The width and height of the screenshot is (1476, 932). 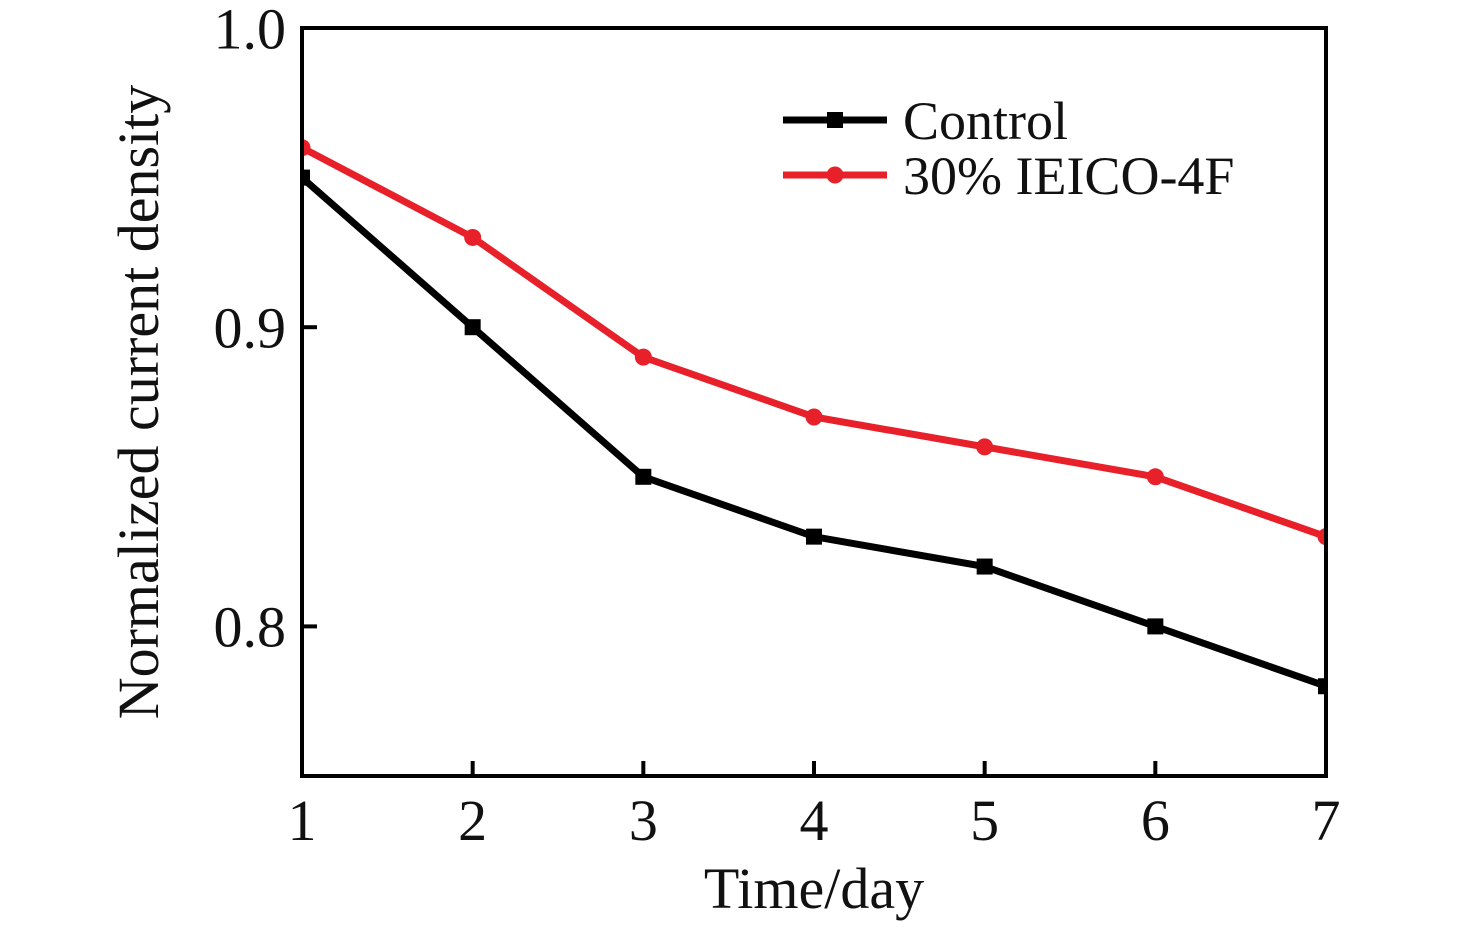 I want to click on y-tick-label: 1.0, so click(x=250, y=30).